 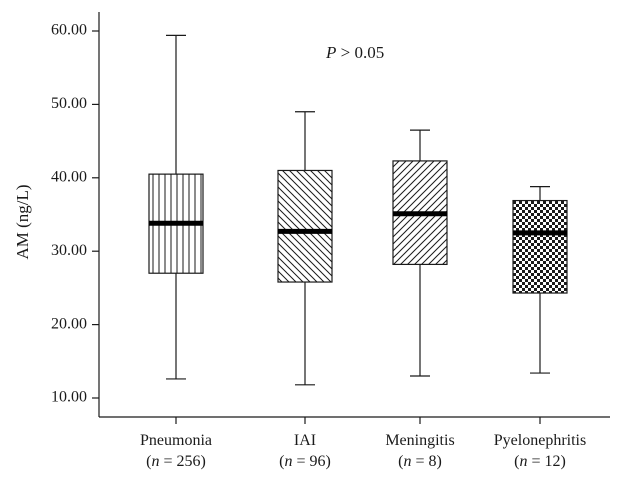 I want to click on y-axis-title: AM (ng/L), so click(x=22, y=221).